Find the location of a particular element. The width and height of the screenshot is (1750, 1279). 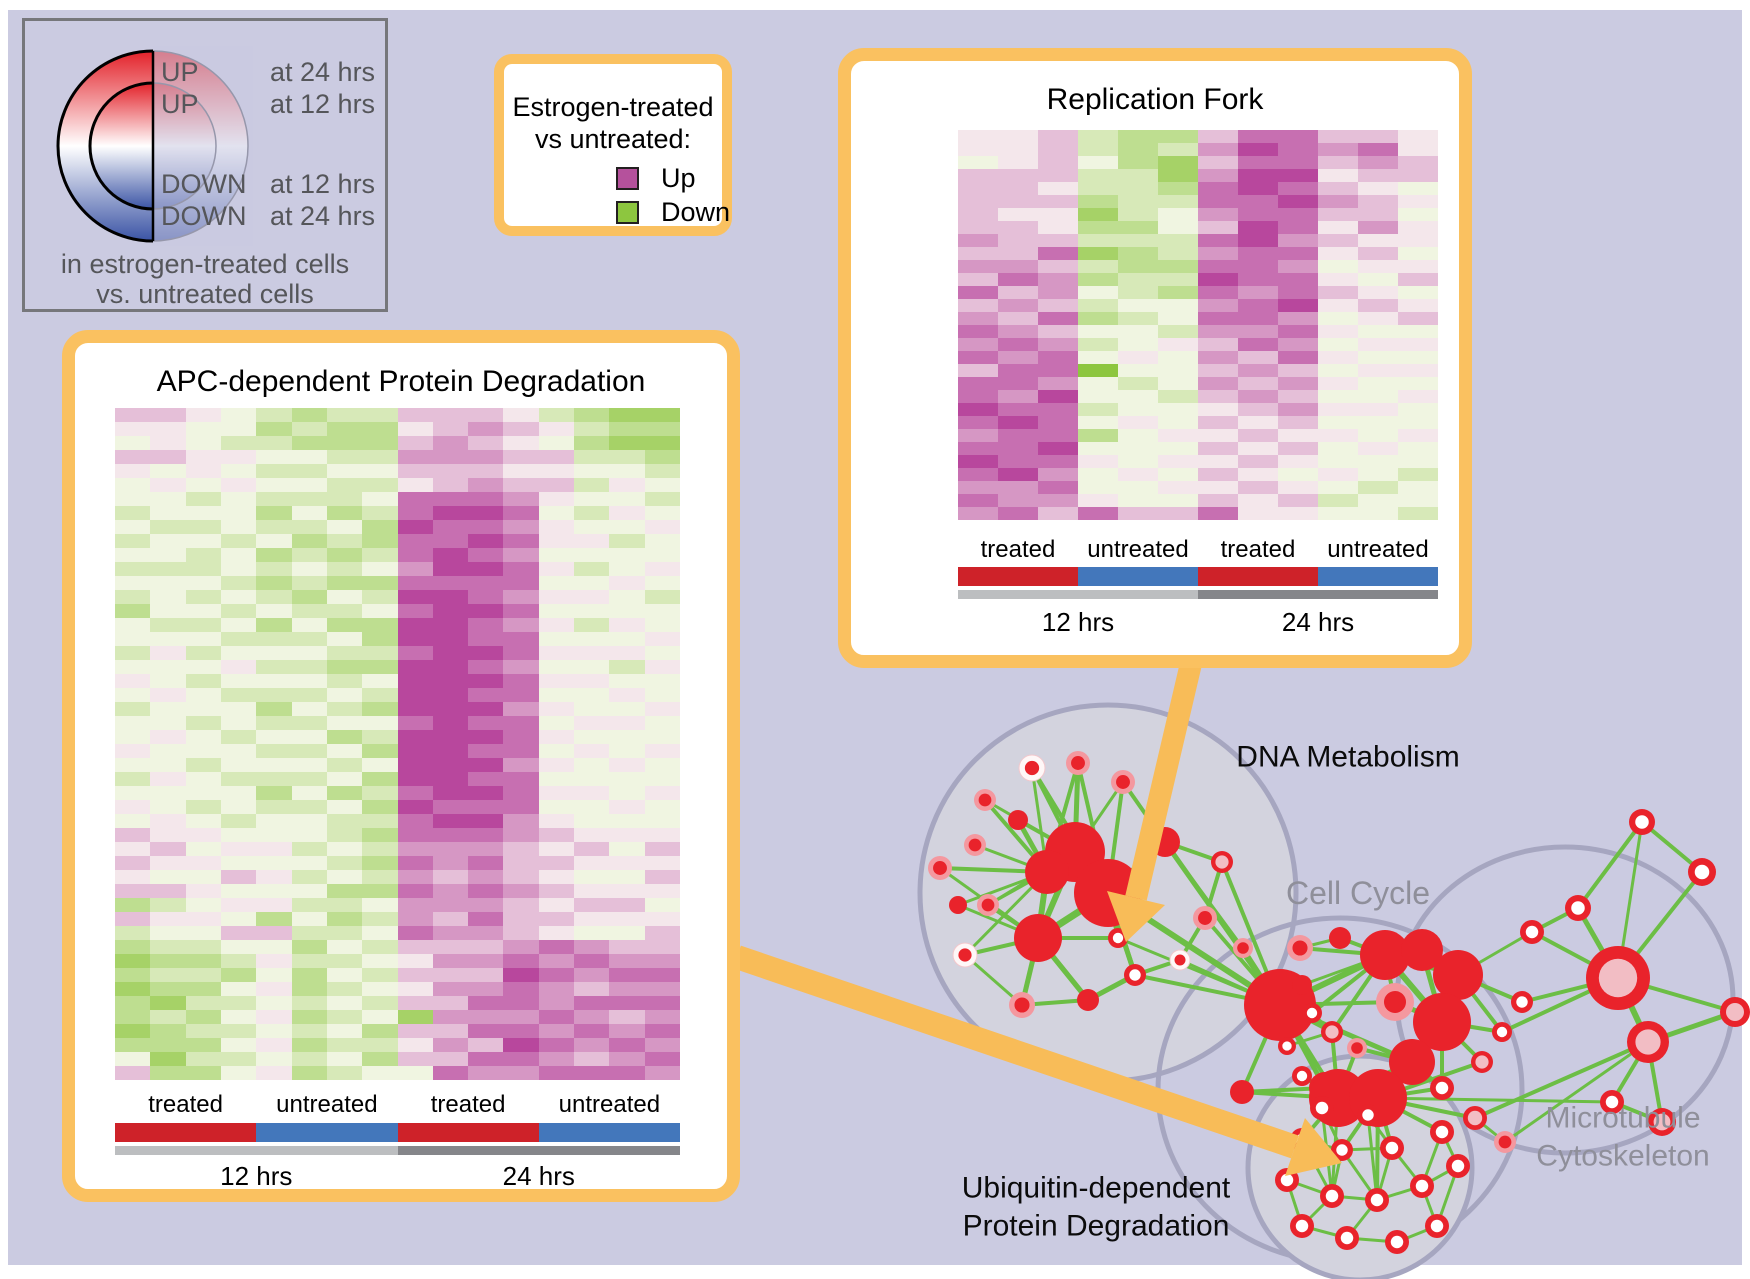

apc-group-bars is located at coordinates (397, 1132).